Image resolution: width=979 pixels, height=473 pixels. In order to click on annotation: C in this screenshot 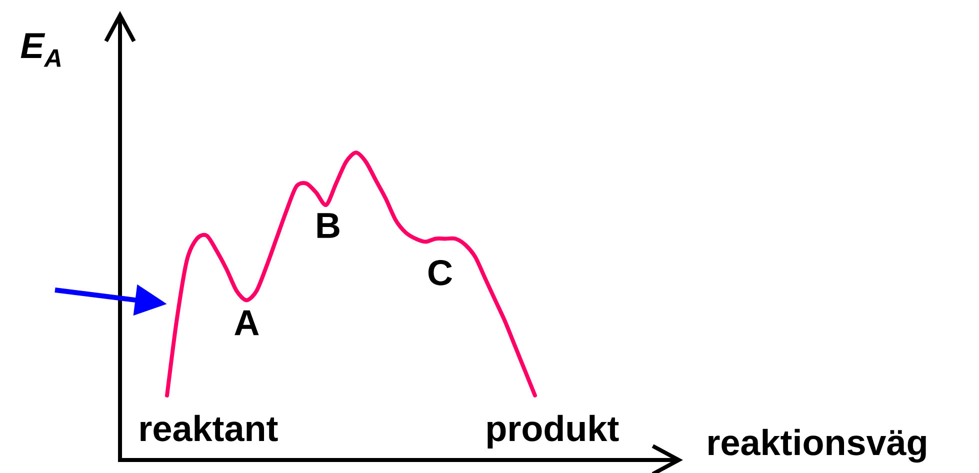, I will do `click(440, 273)`.